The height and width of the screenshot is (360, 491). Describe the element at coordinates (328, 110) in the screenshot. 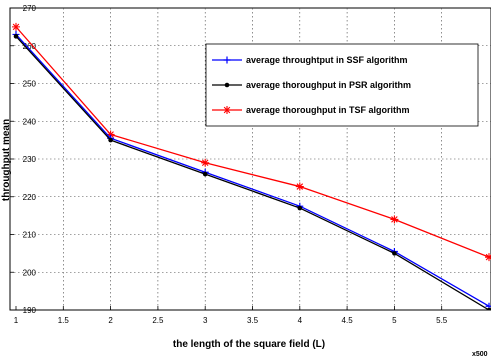

I see `legend-entry: average thoroughput in TSF algorithm` at that location.